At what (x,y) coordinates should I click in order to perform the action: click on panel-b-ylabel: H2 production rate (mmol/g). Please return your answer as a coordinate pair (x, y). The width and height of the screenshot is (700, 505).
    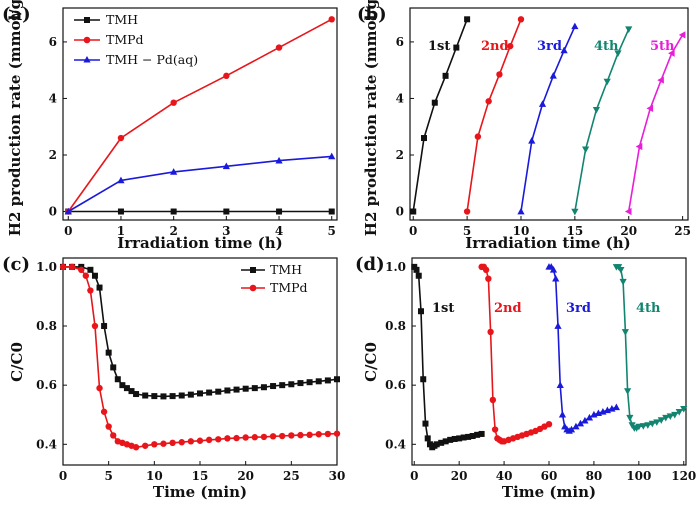
    Looking at the image, I should click on (371, 118).